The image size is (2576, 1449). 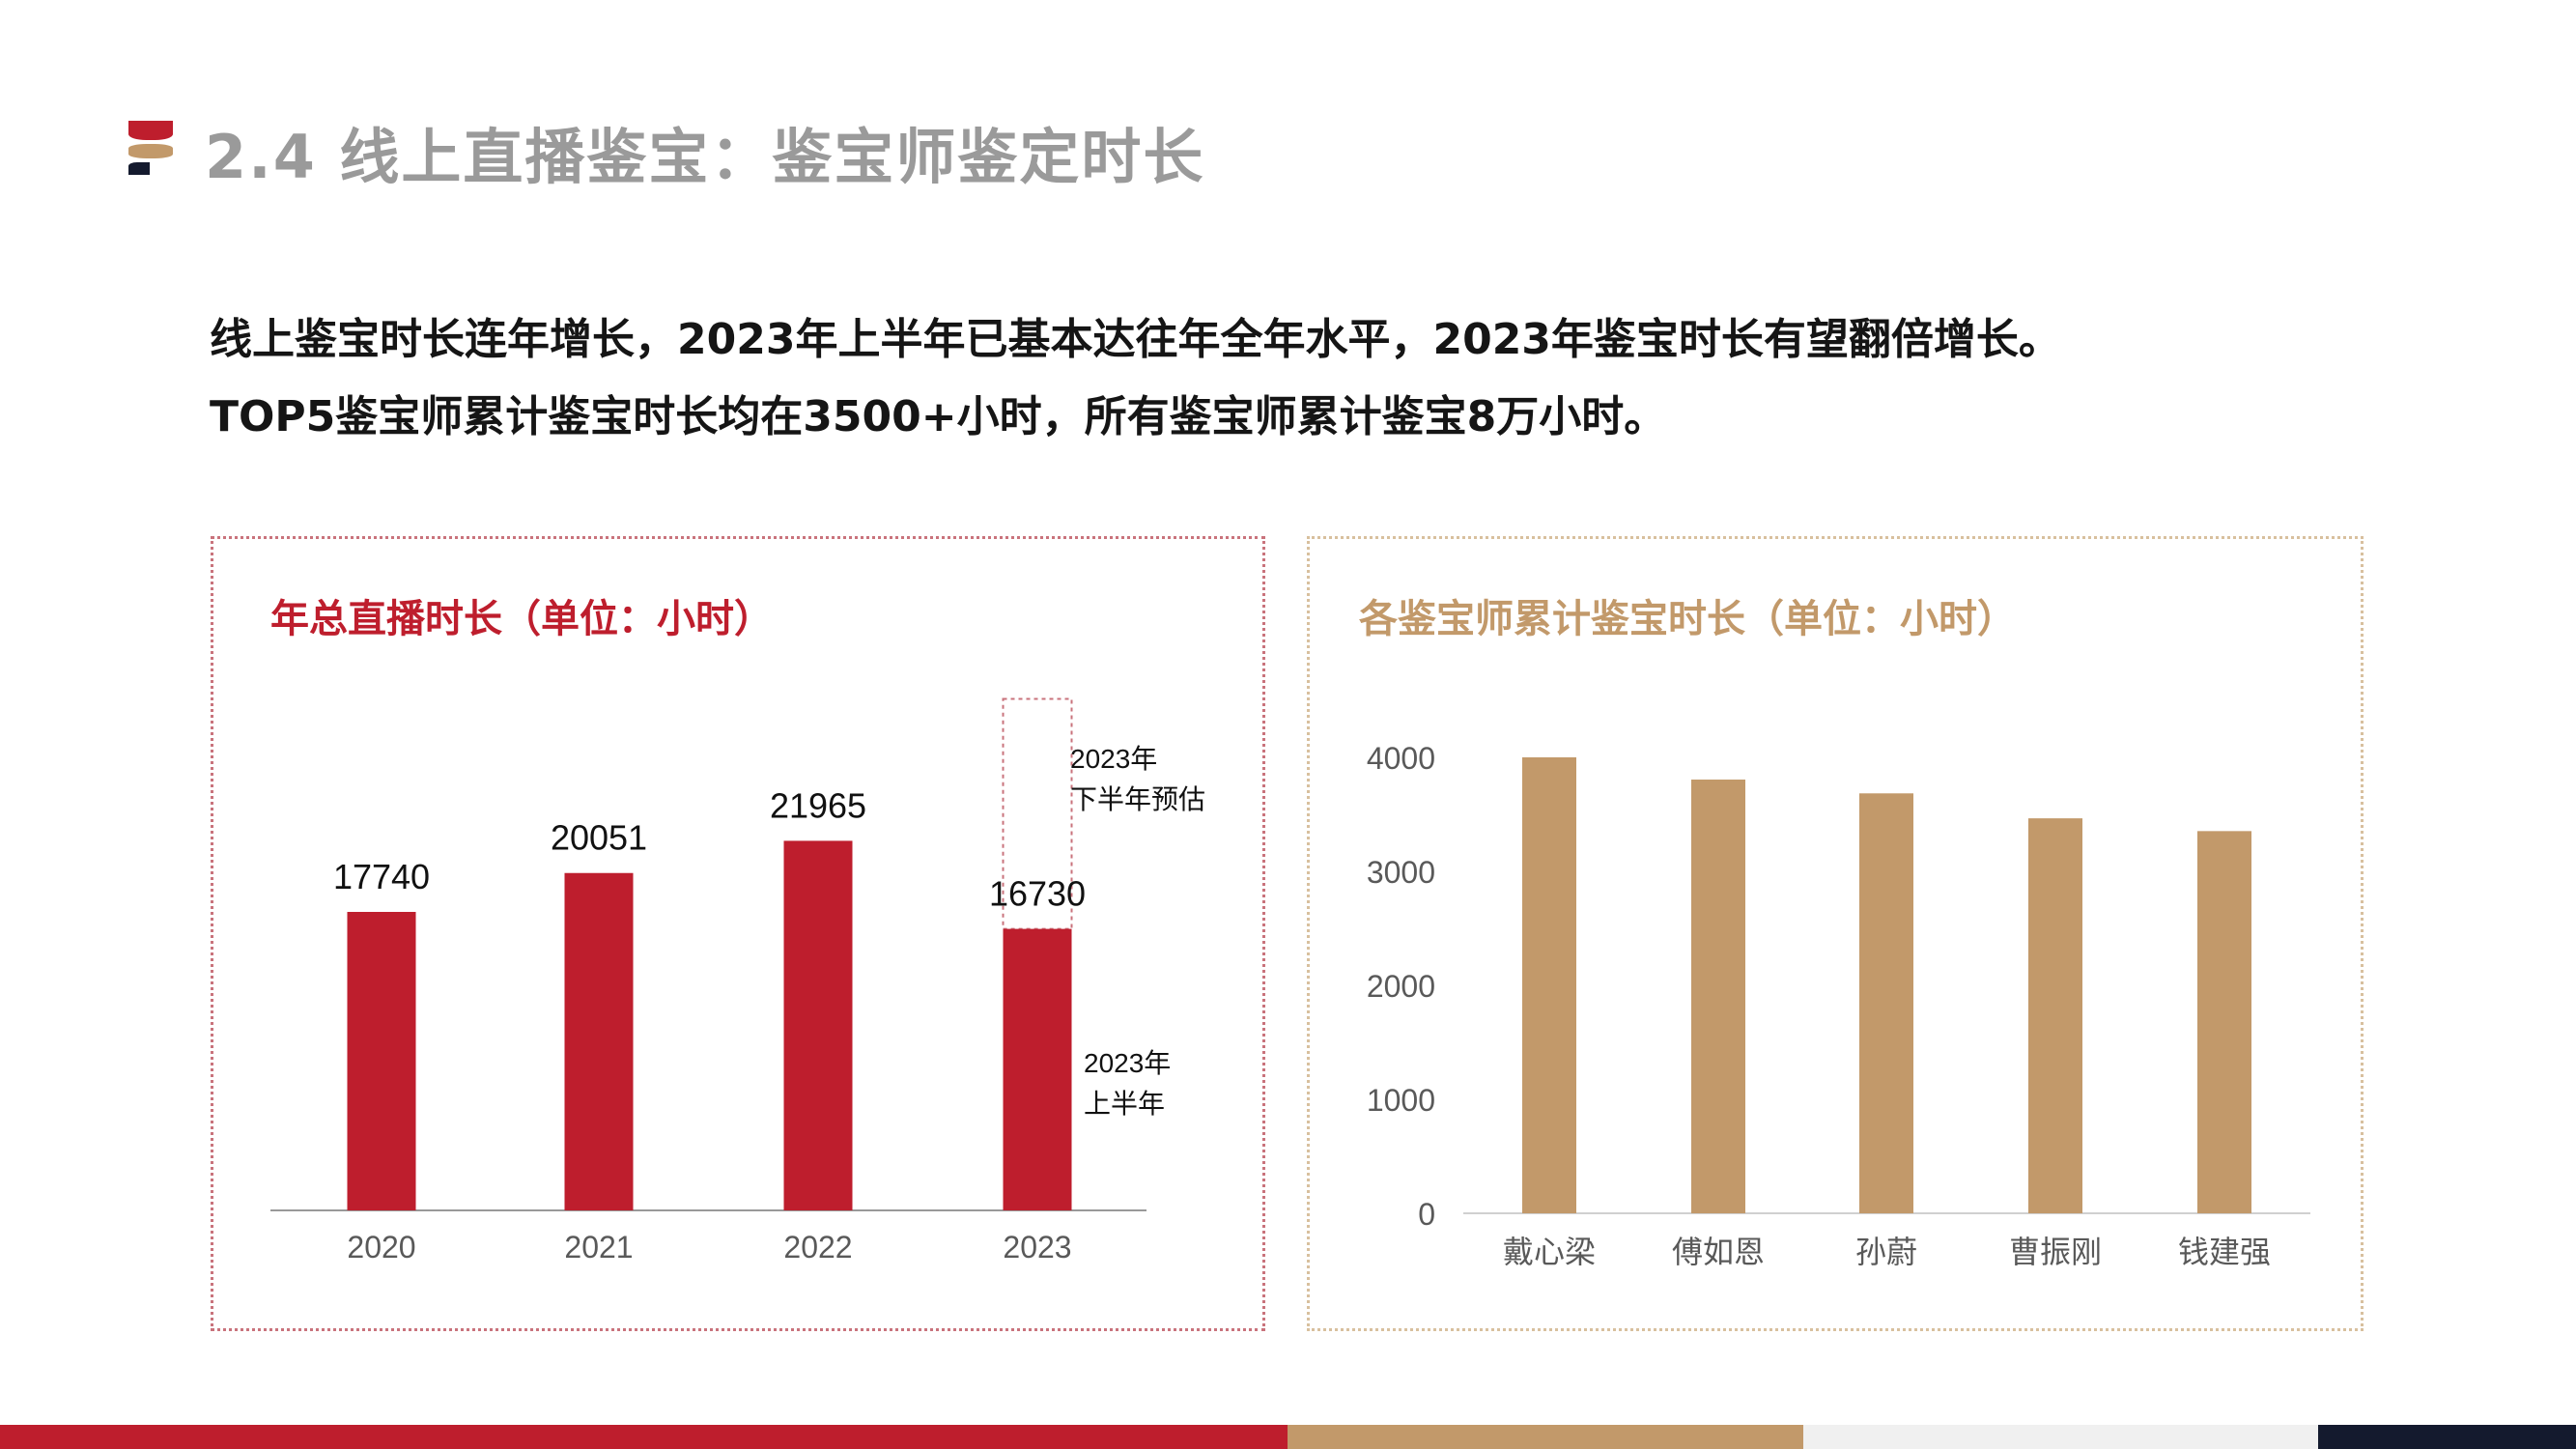 What do you see at coordinates (644, 1437) in the screenshot?
I see `footer-red-segment` at bounding box center [644, 1437].